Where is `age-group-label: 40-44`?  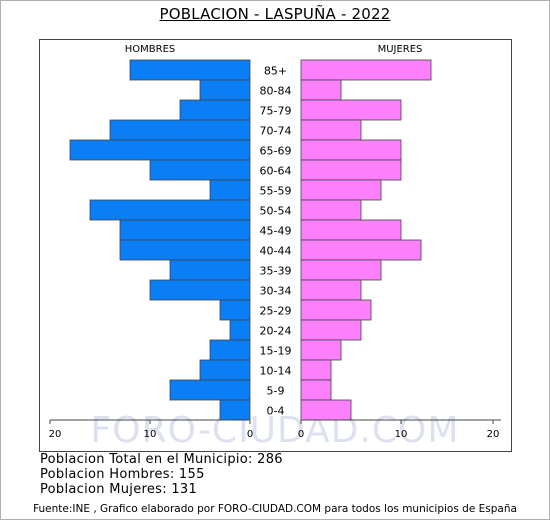 age-group-label: 40-44 is located at coordinates (276, 251).